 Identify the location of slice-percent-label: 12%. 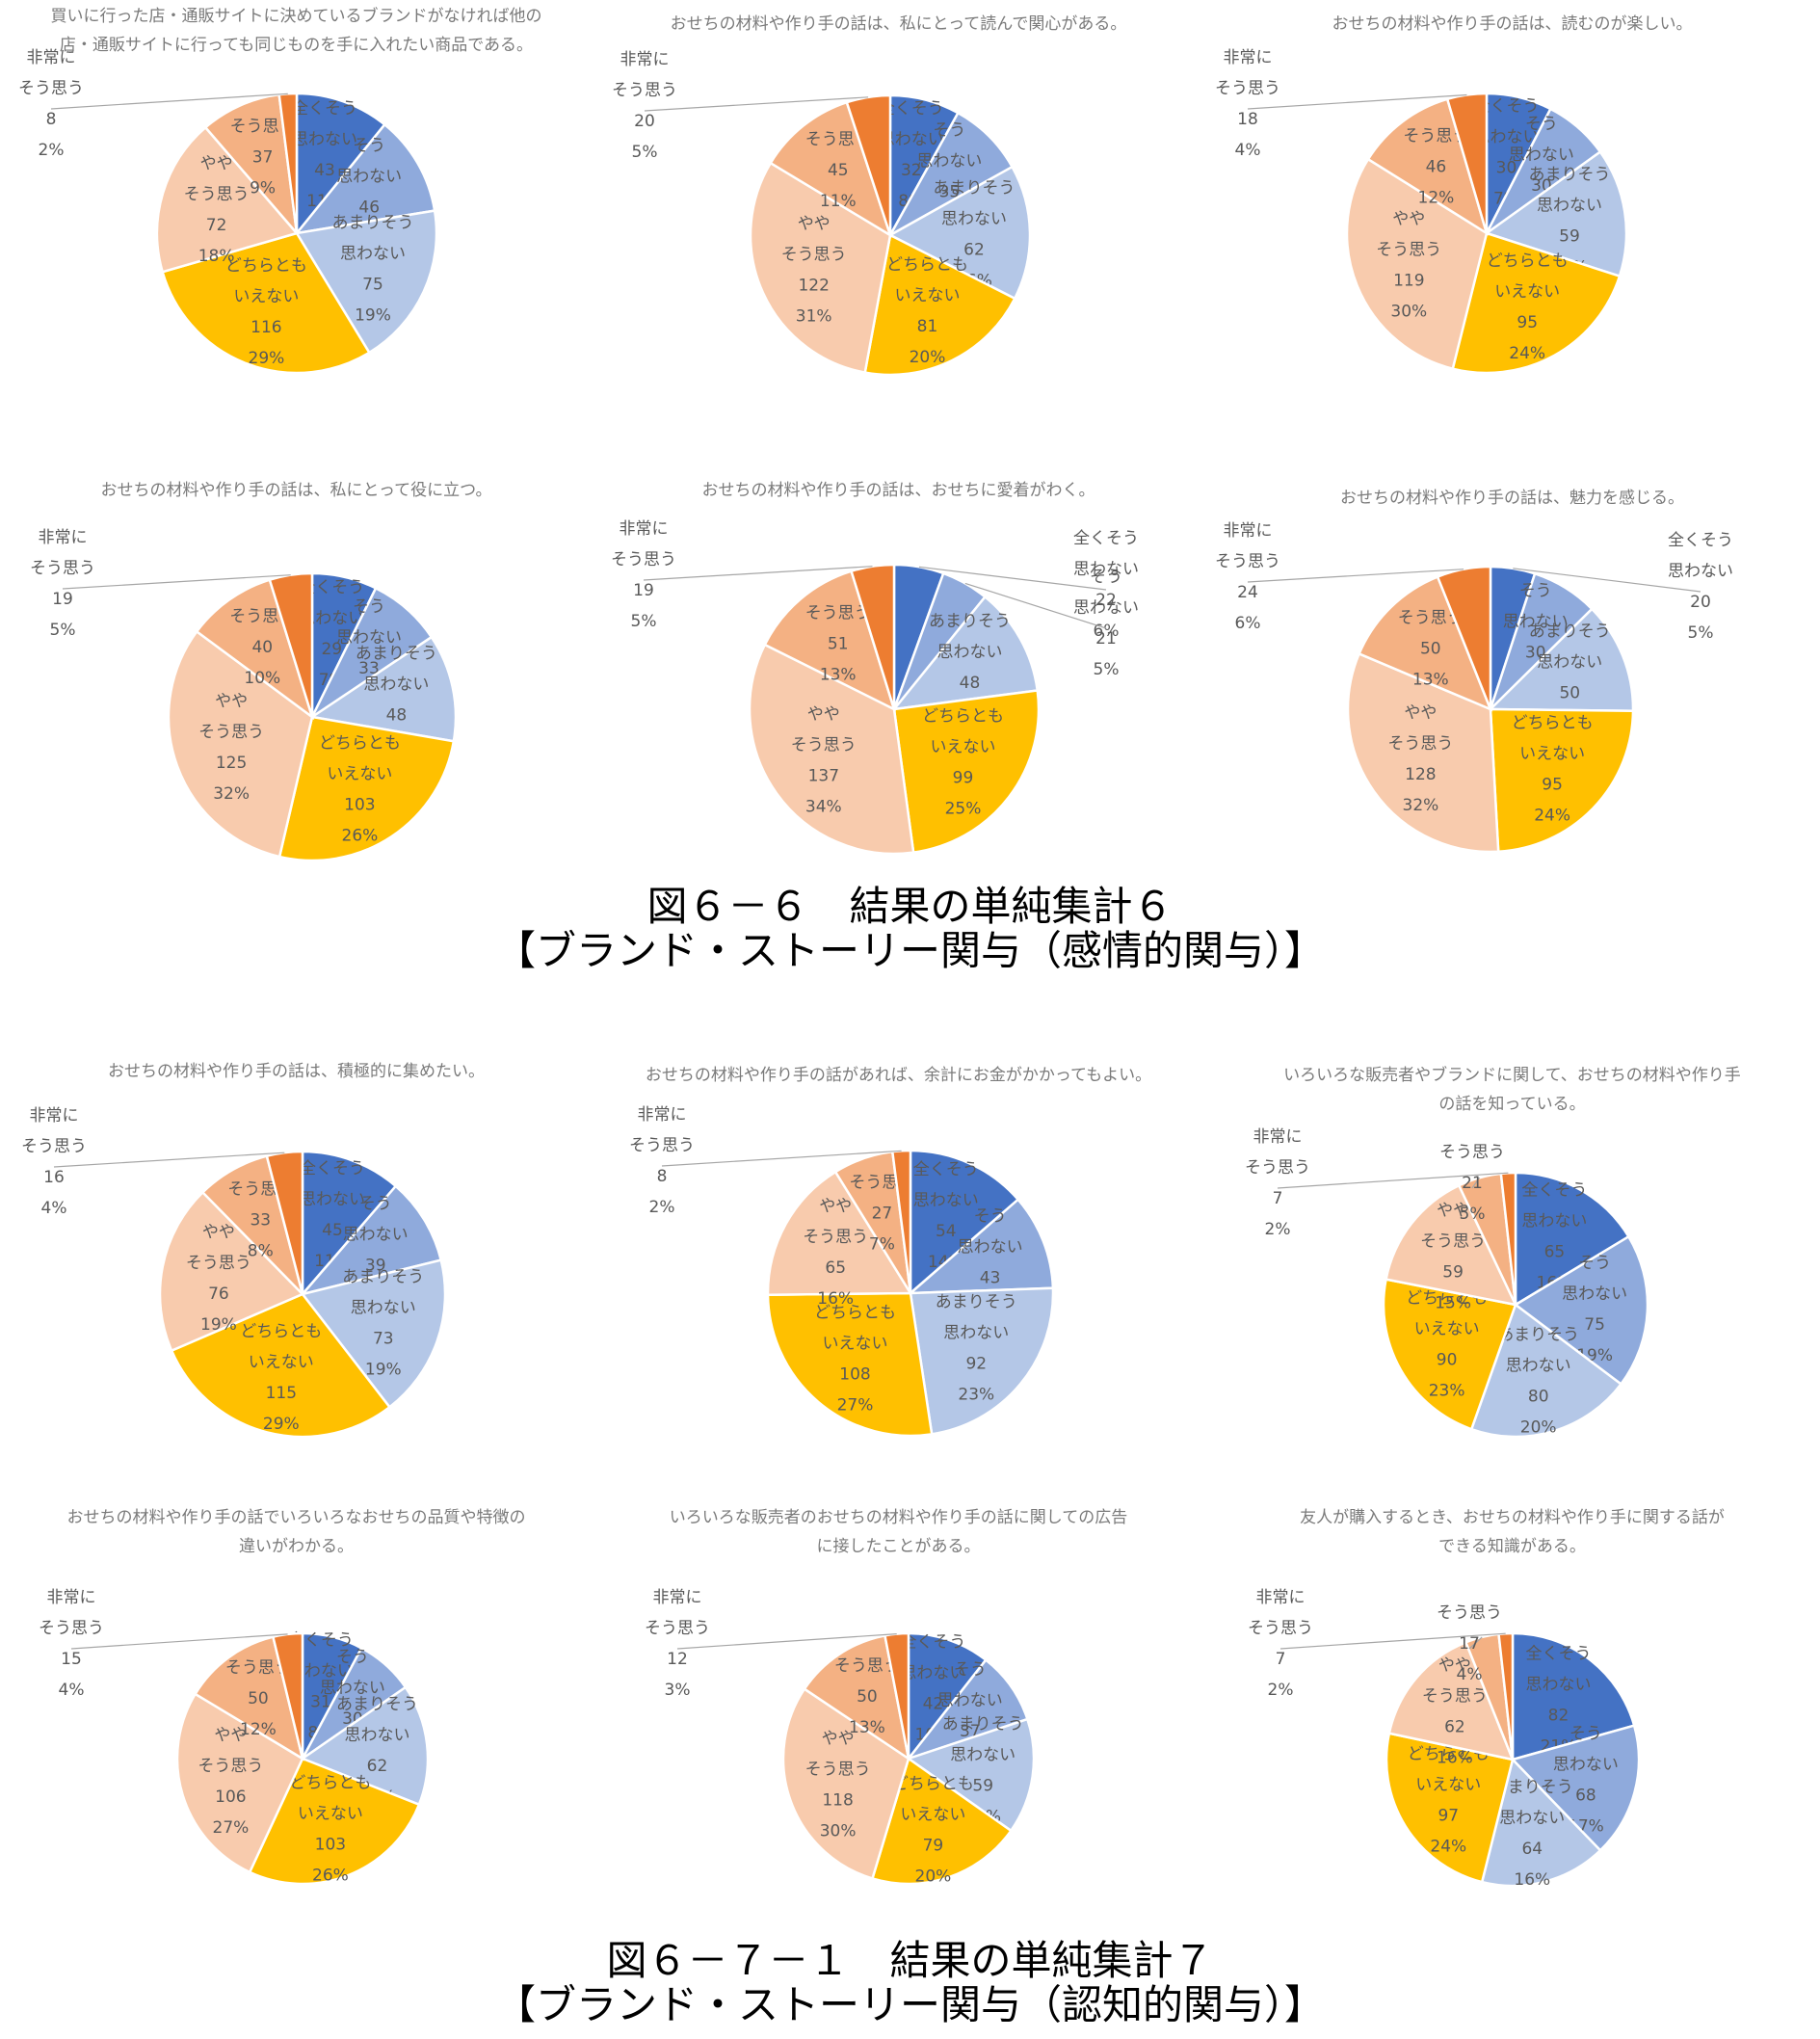
(1436, 198).